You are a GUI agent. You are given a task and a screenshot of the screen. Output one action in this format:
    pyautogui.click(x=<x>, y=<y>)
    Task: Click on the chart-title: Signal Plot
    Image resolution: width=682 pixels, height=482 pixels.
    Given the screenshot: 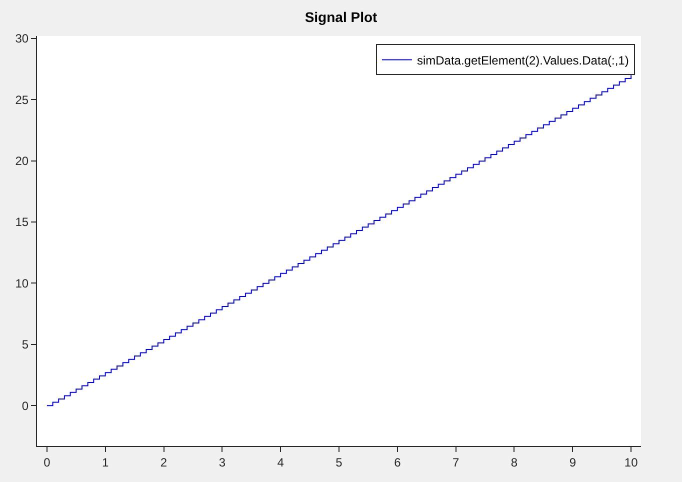 What is the action you would take?
    pyautogui.click(x=341, y=16)
    